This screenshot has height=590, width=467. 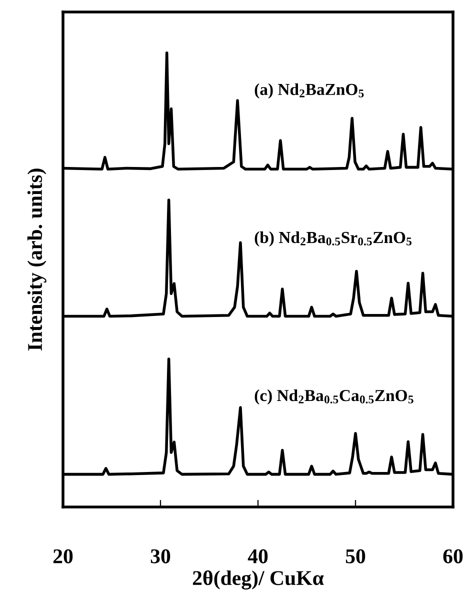 What do you see at coordinates (309, 90) in the screenshot?
I see `series-label: (a) Nd$_{2}$BaZnO$_{5}$` at bounding box center [309, 90].